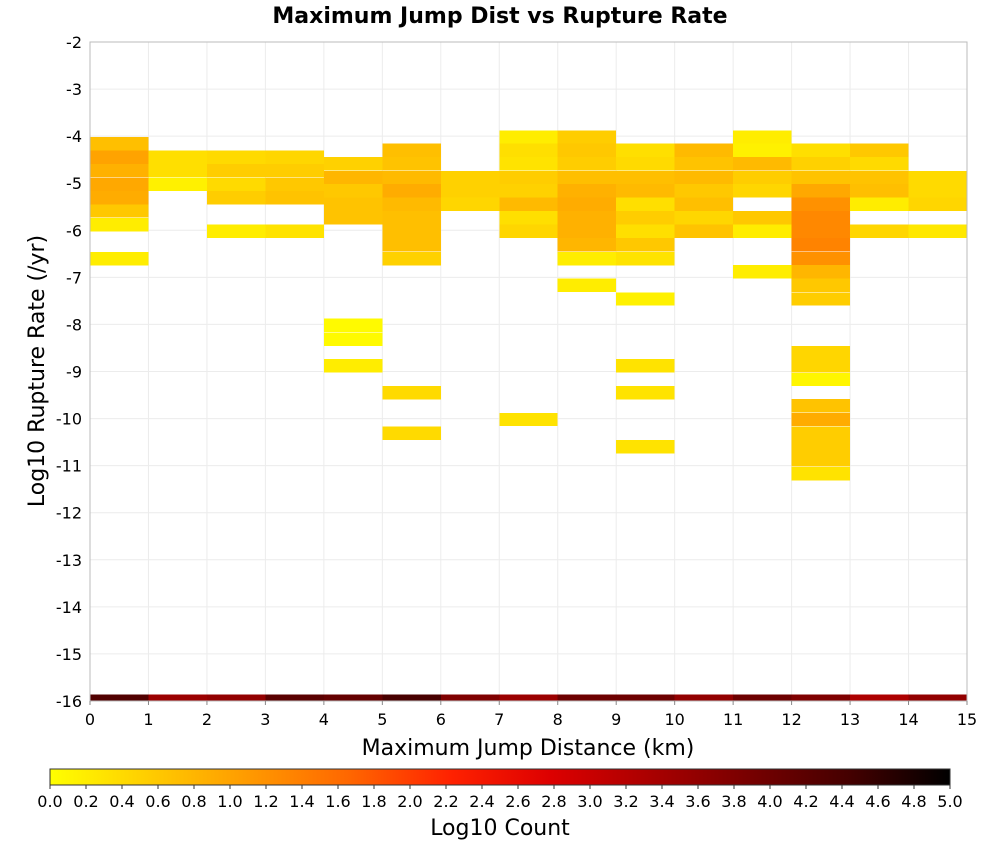  Describe the element at coordinates (850, 719) in the screenshot. I see `x-tick-label: 13` at that location.